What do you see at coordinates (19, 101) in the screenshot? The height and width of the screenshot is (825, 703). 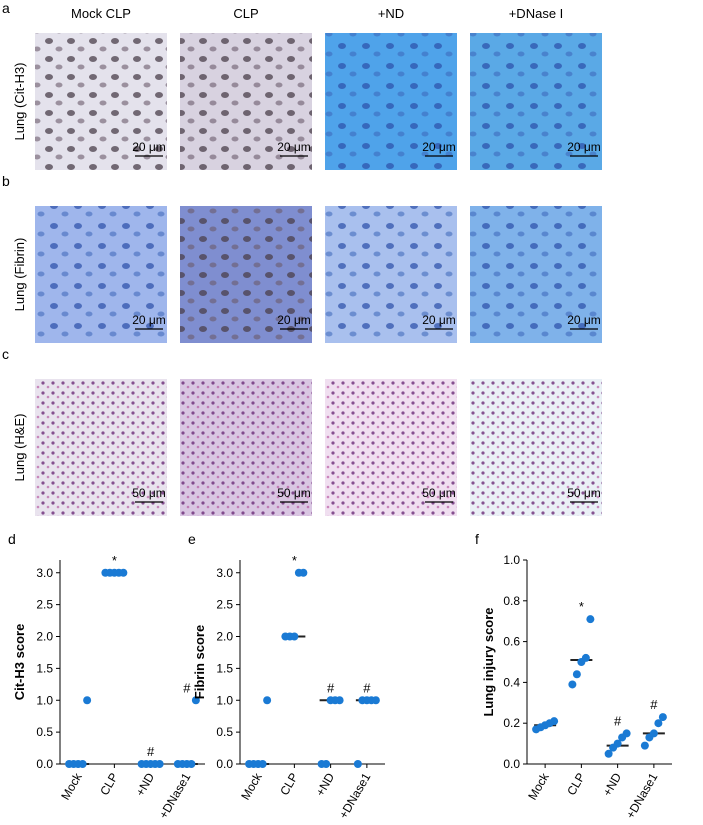 I see `row-label: Lung (Cit-H3)` at bounding box center [19, 101].